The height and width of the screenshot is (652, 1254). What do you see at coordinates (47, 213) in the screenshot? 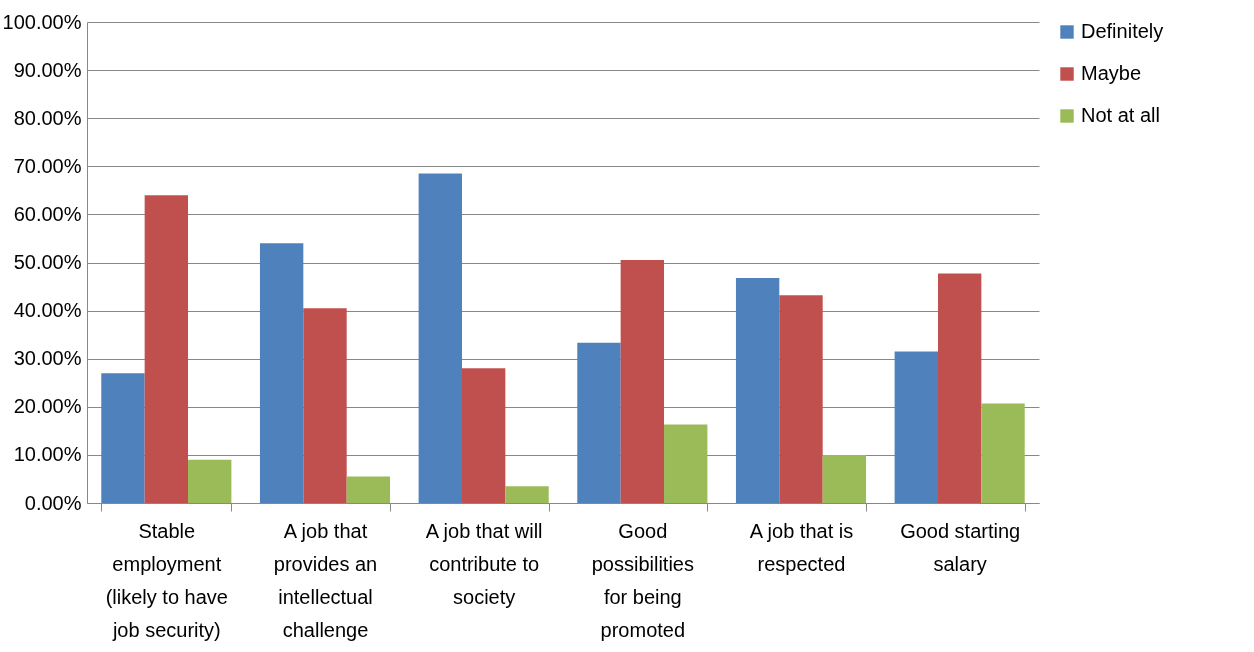
I see `y-tick-label: 60.00%` at bounding box center [47, 213].